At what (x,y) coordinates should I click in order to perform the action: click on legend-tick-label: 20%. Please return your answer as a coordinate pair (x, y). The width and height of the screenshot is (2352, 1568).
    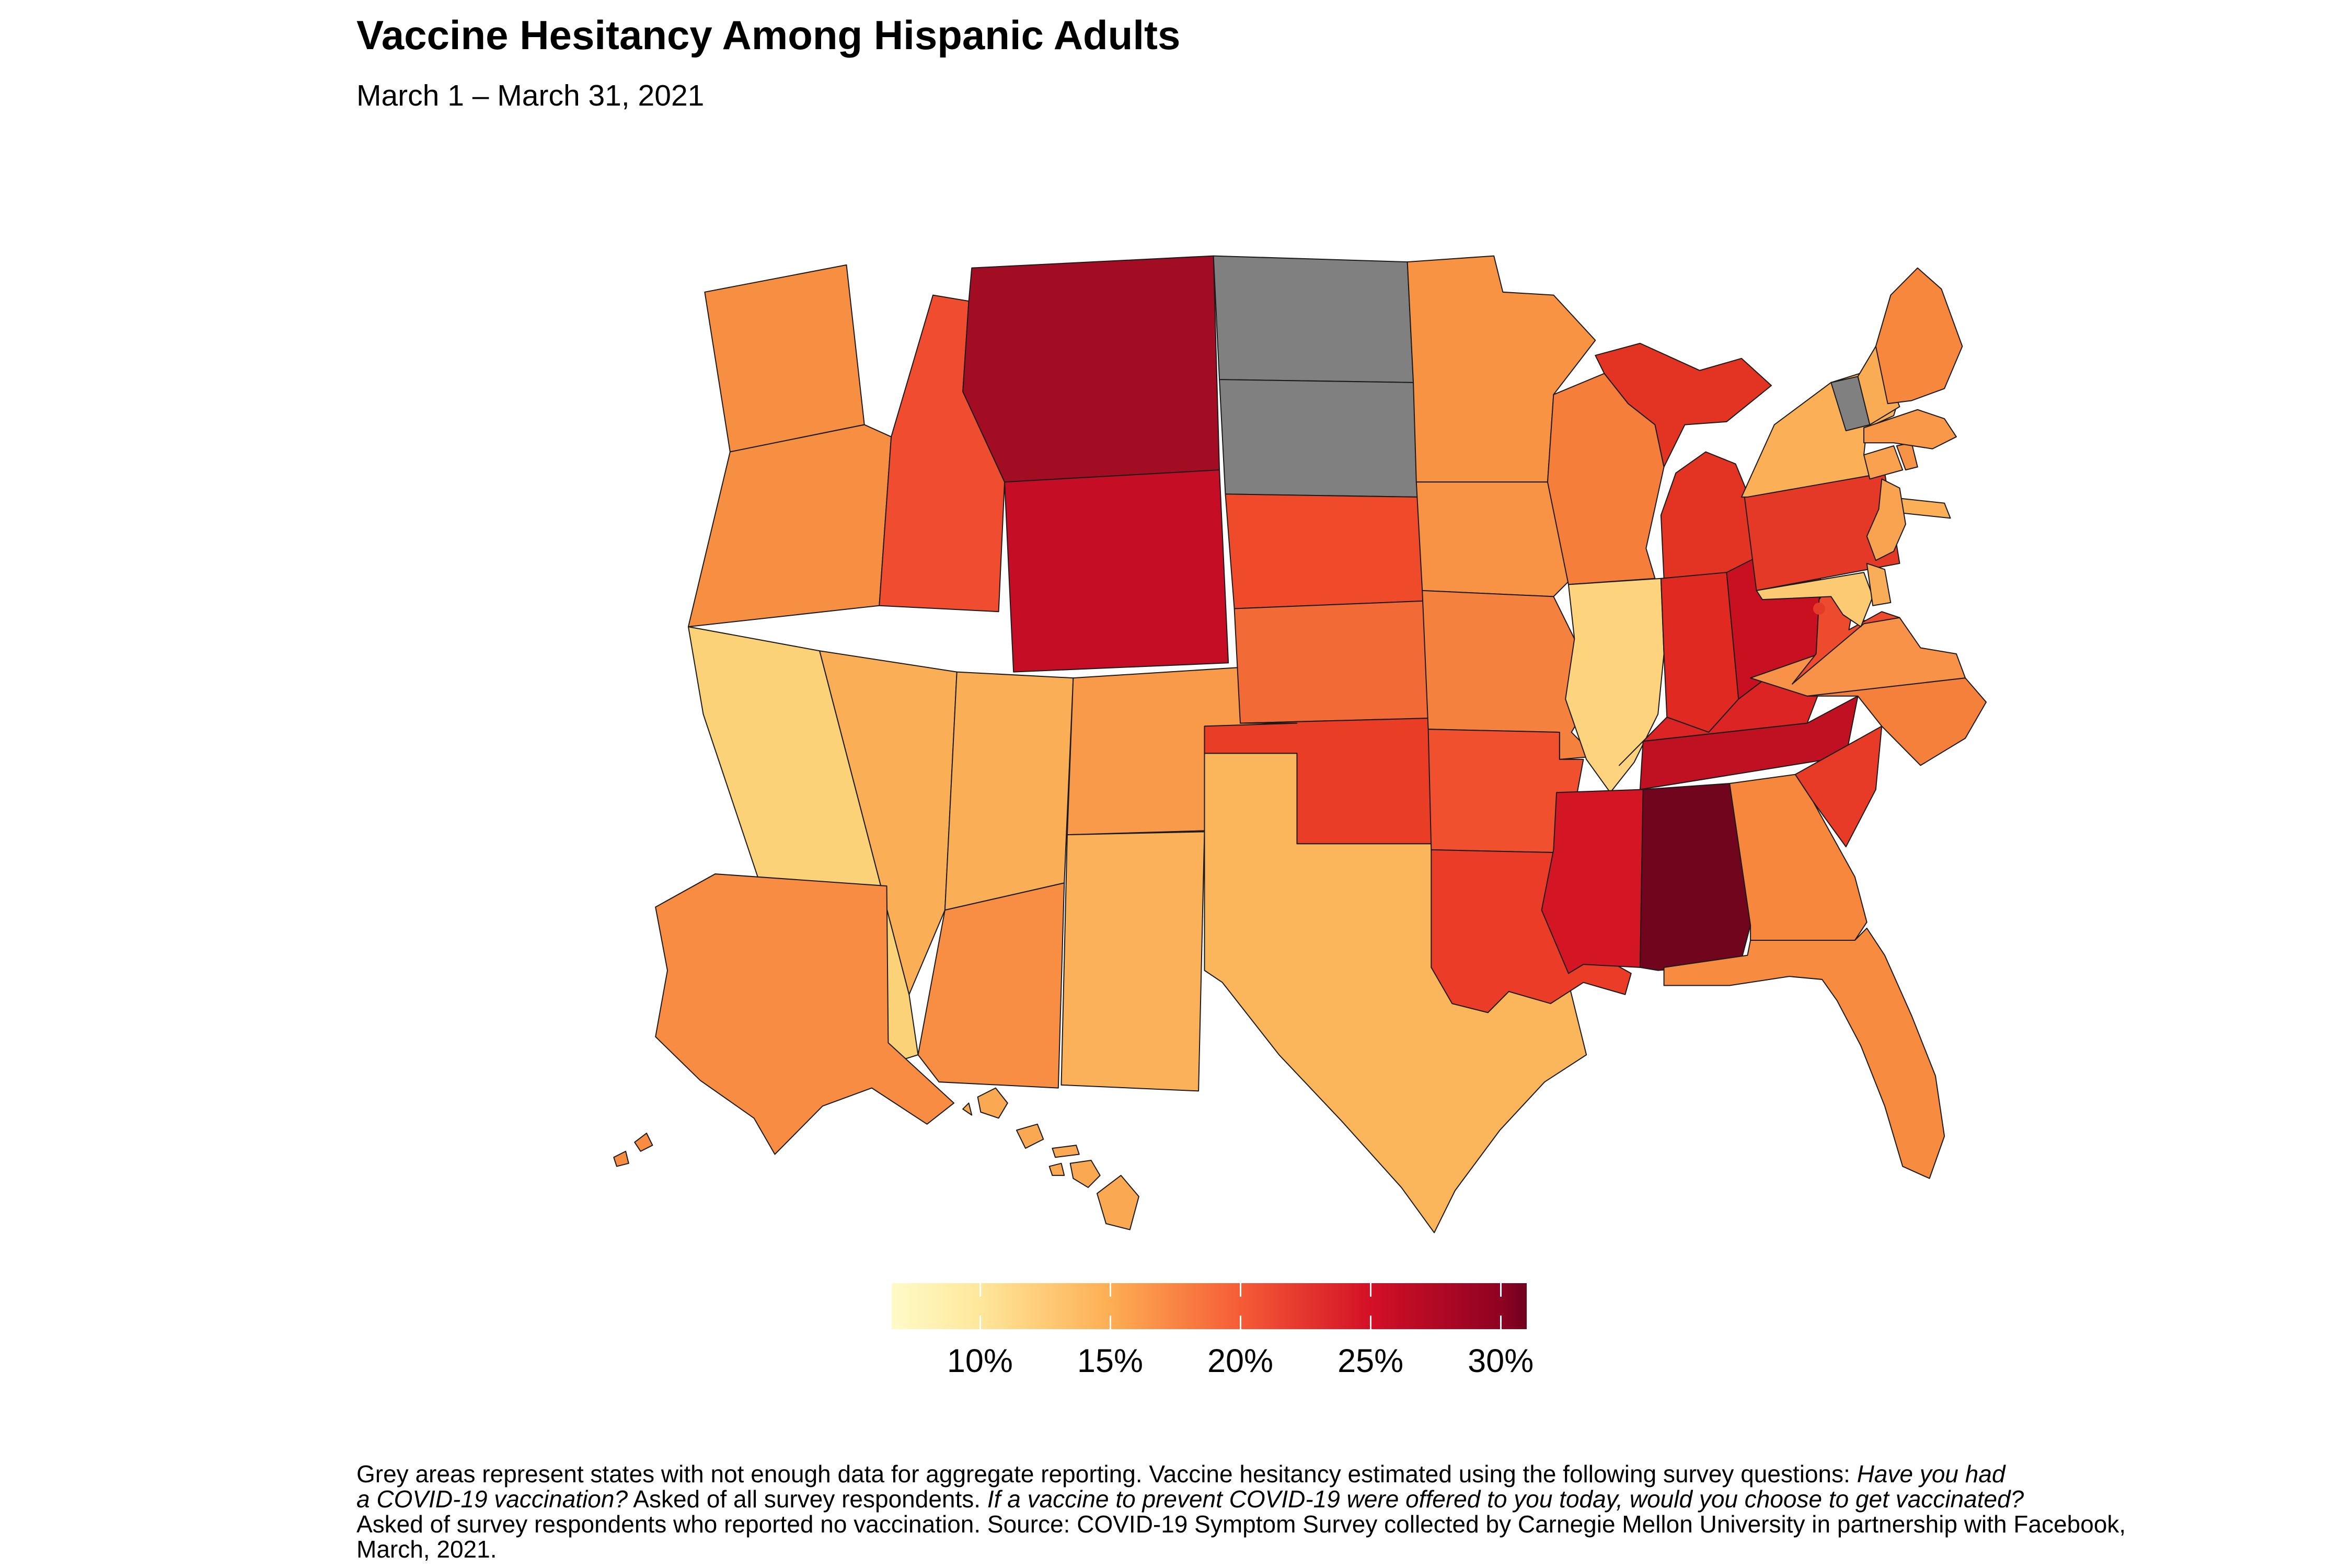
    Looking at the image, I should click on (1240, 1361).